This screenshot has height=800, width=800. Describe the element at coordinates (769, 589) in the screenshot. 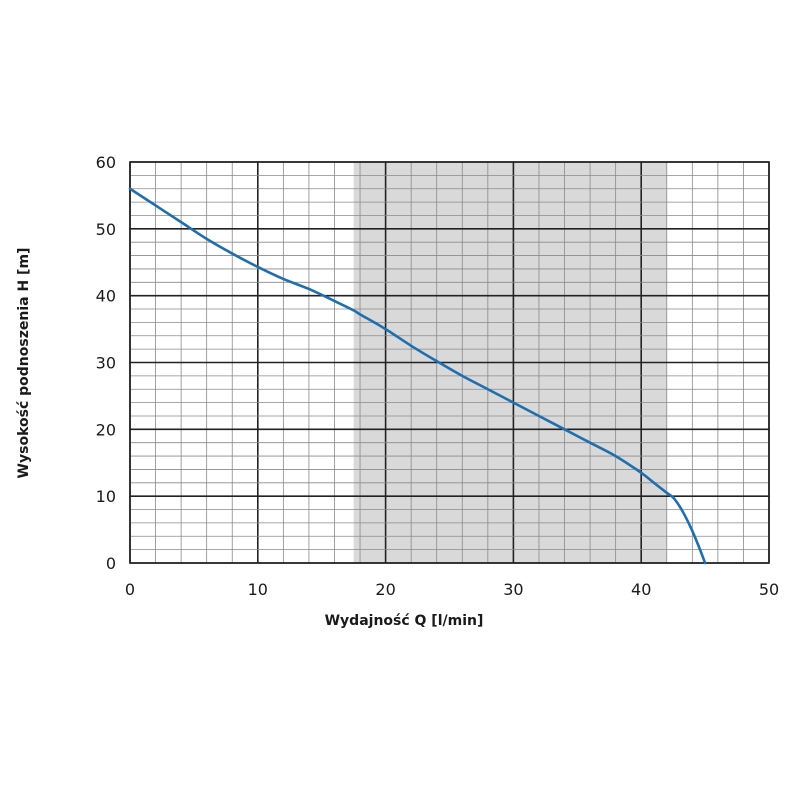

I see `x-tick-label: 50` at that location.